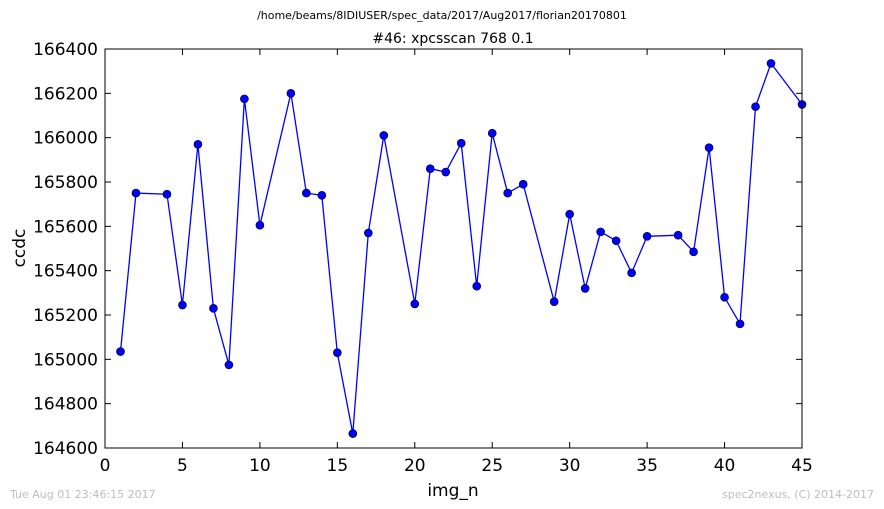 This screenshot has width=884, height=509. Describe the element at coordinates (798, 494) in the screenshot. I see `footer-credit: spec2nexus, (C) 2014-2017` at that location.